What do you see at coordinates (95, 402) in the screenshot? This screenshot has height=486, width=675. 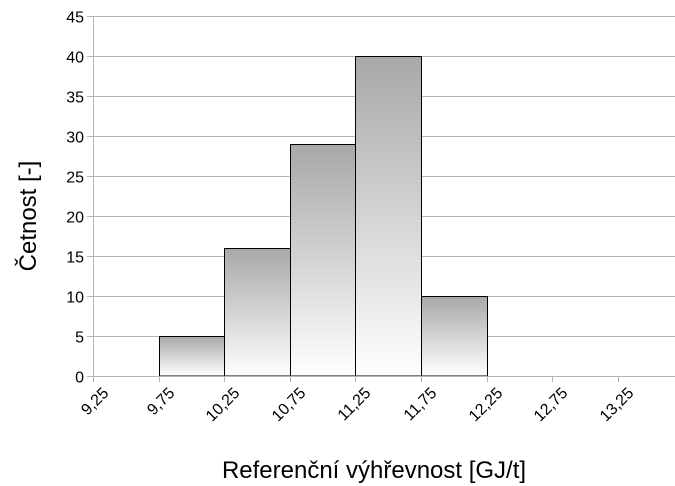 I see `x-tick-label: 9,25` at bounding box center [95, 402].